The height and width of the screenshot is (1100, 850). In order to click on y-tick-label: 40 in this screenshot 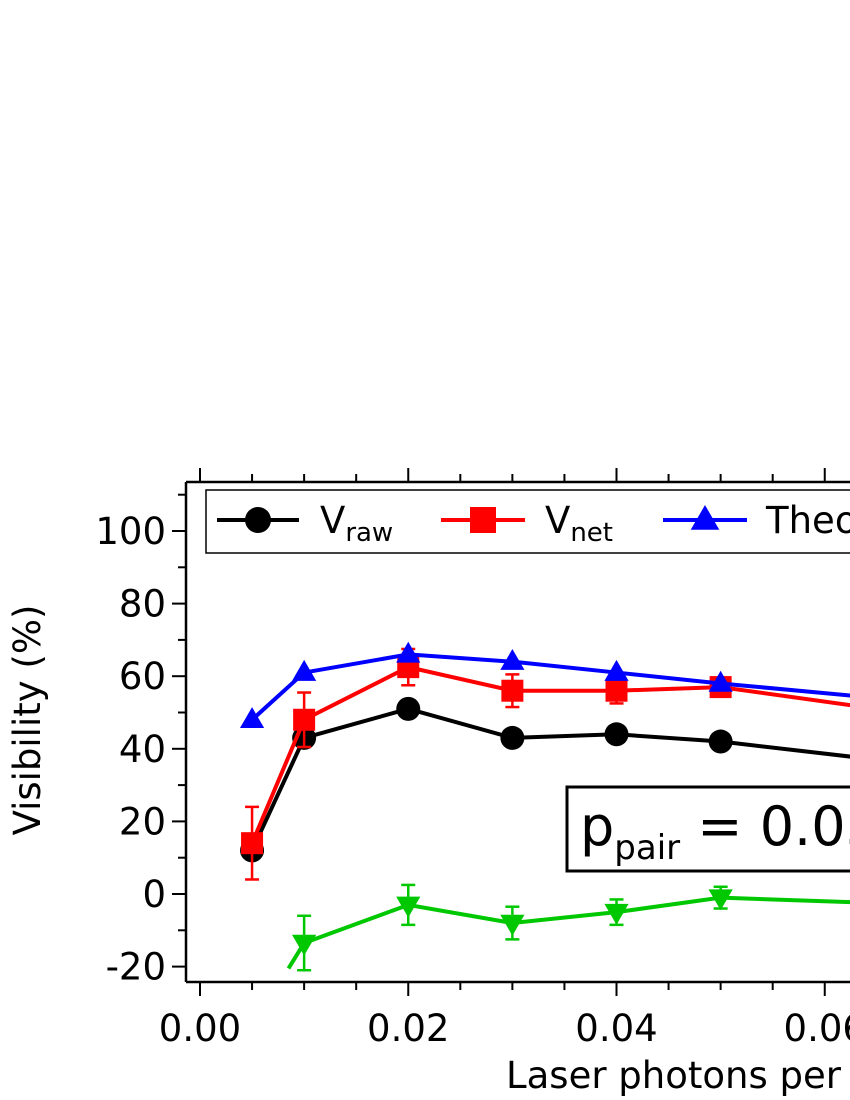, I will do `click(142, 749)`.